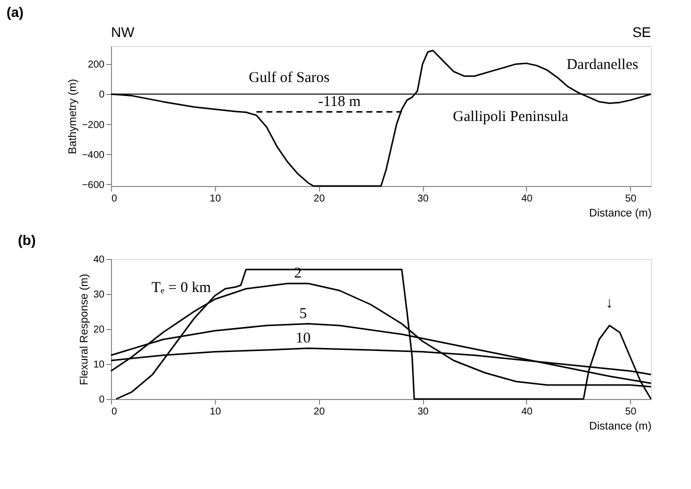  Describe the element at coordinates (93, 185) in the screenshot. I see `y-tick-label: −600` at that location.